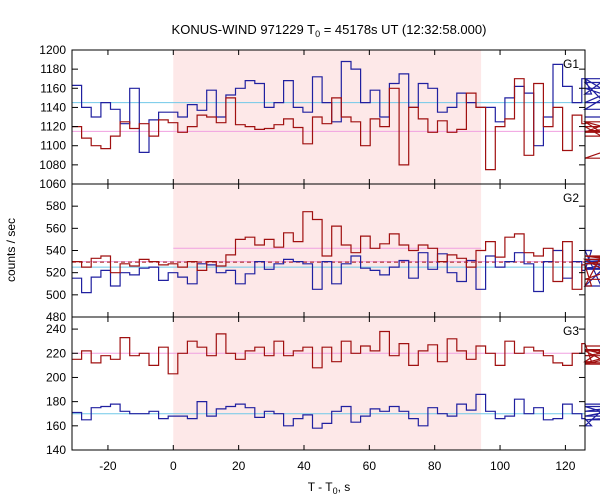 The height and width of the screenshot is (500, 600). I want to click on x-tick-label: 40, so click(304, 466).